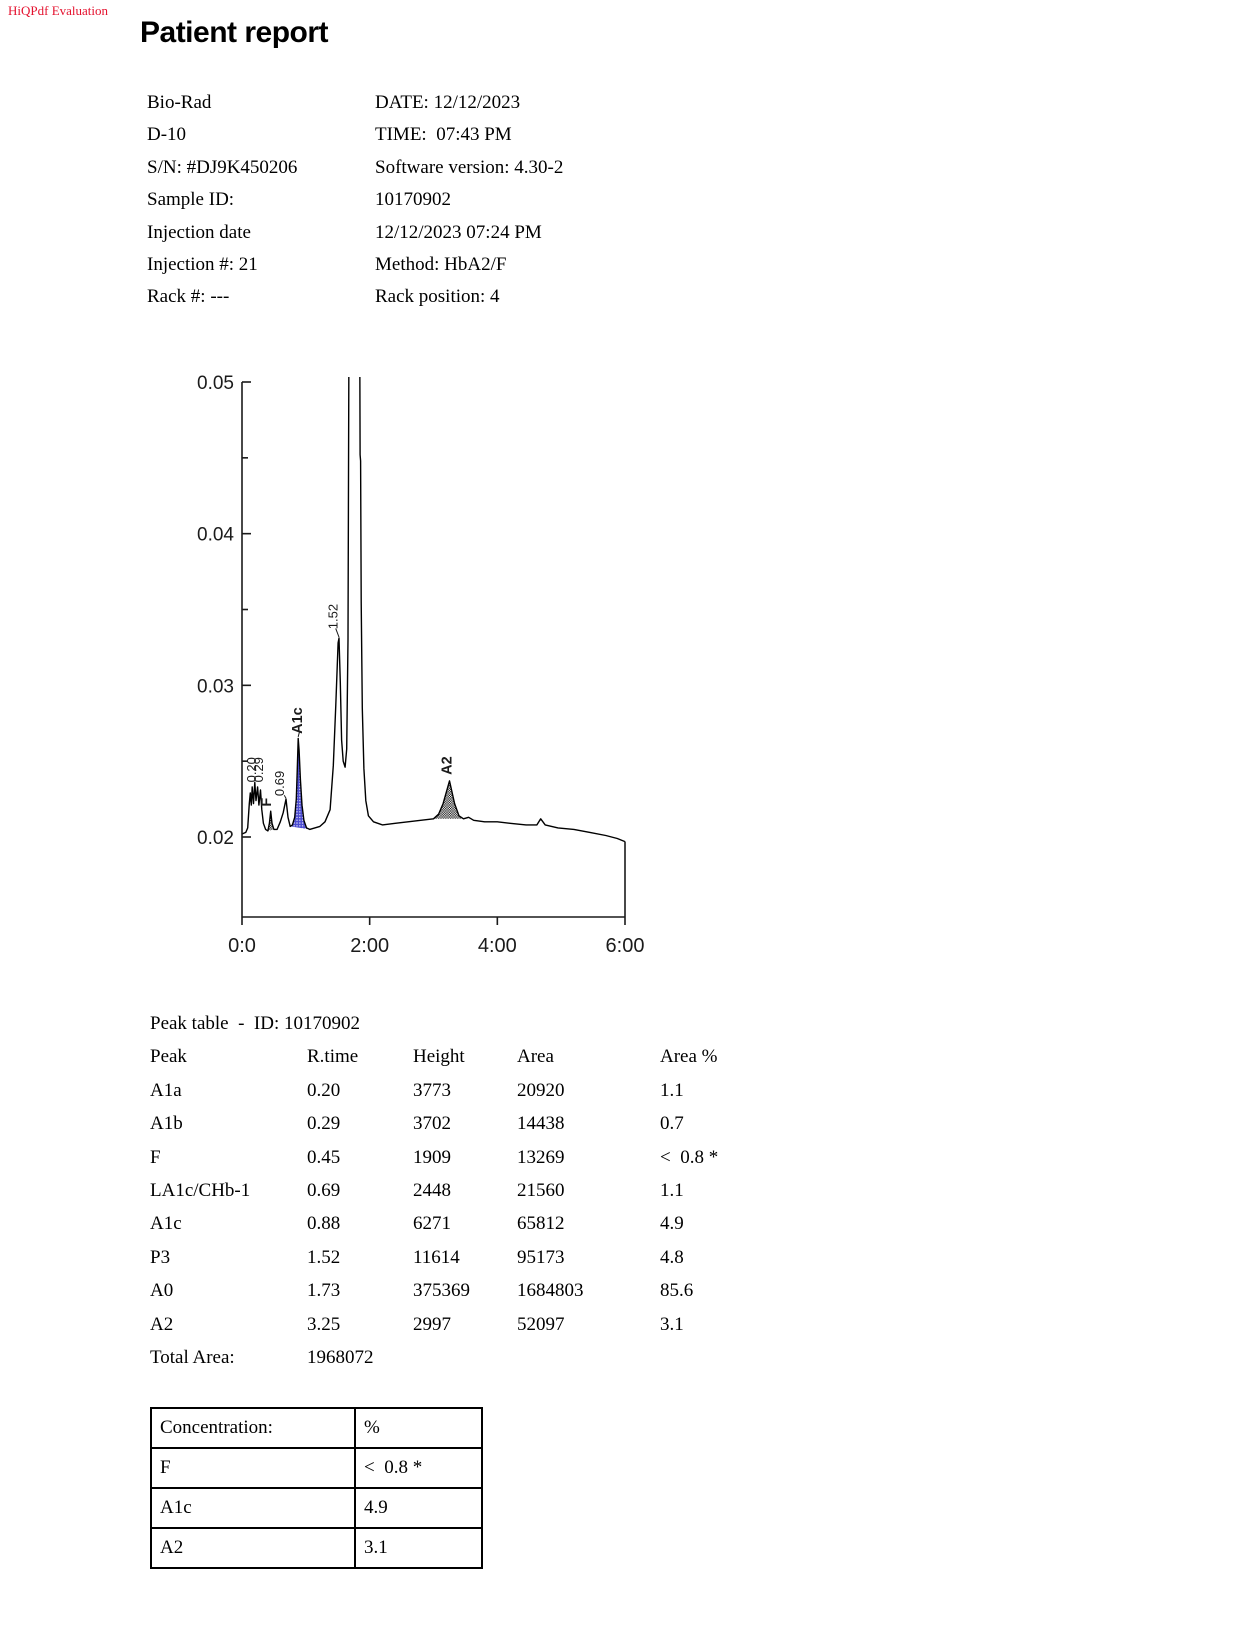  I want to click on info-row: Sample ID: 10170902, so click(355, 200).